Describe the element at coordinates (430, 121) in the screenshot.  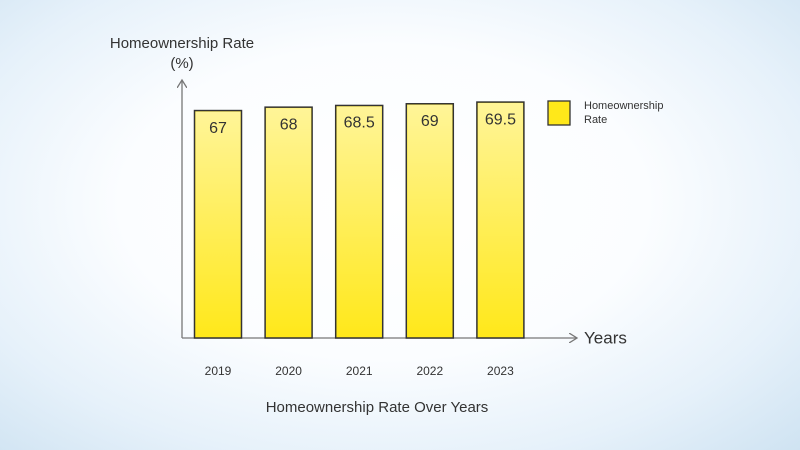
I see `data-label: 69` at that location.